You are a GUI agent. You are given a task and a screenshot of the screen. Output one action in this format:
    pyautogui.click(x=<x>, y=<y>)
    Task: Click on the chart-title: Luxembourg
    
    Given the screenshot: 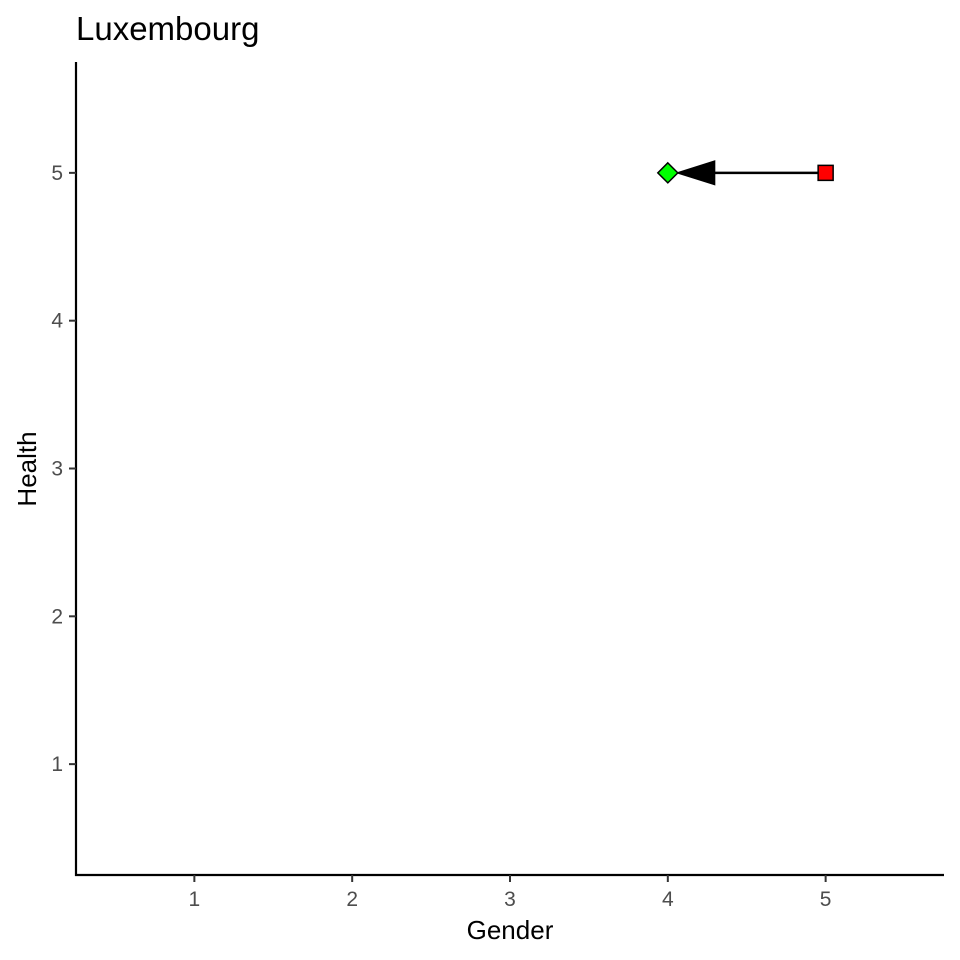 What is the action you would take?
    pyautogui.click(x=167, y=28)
    